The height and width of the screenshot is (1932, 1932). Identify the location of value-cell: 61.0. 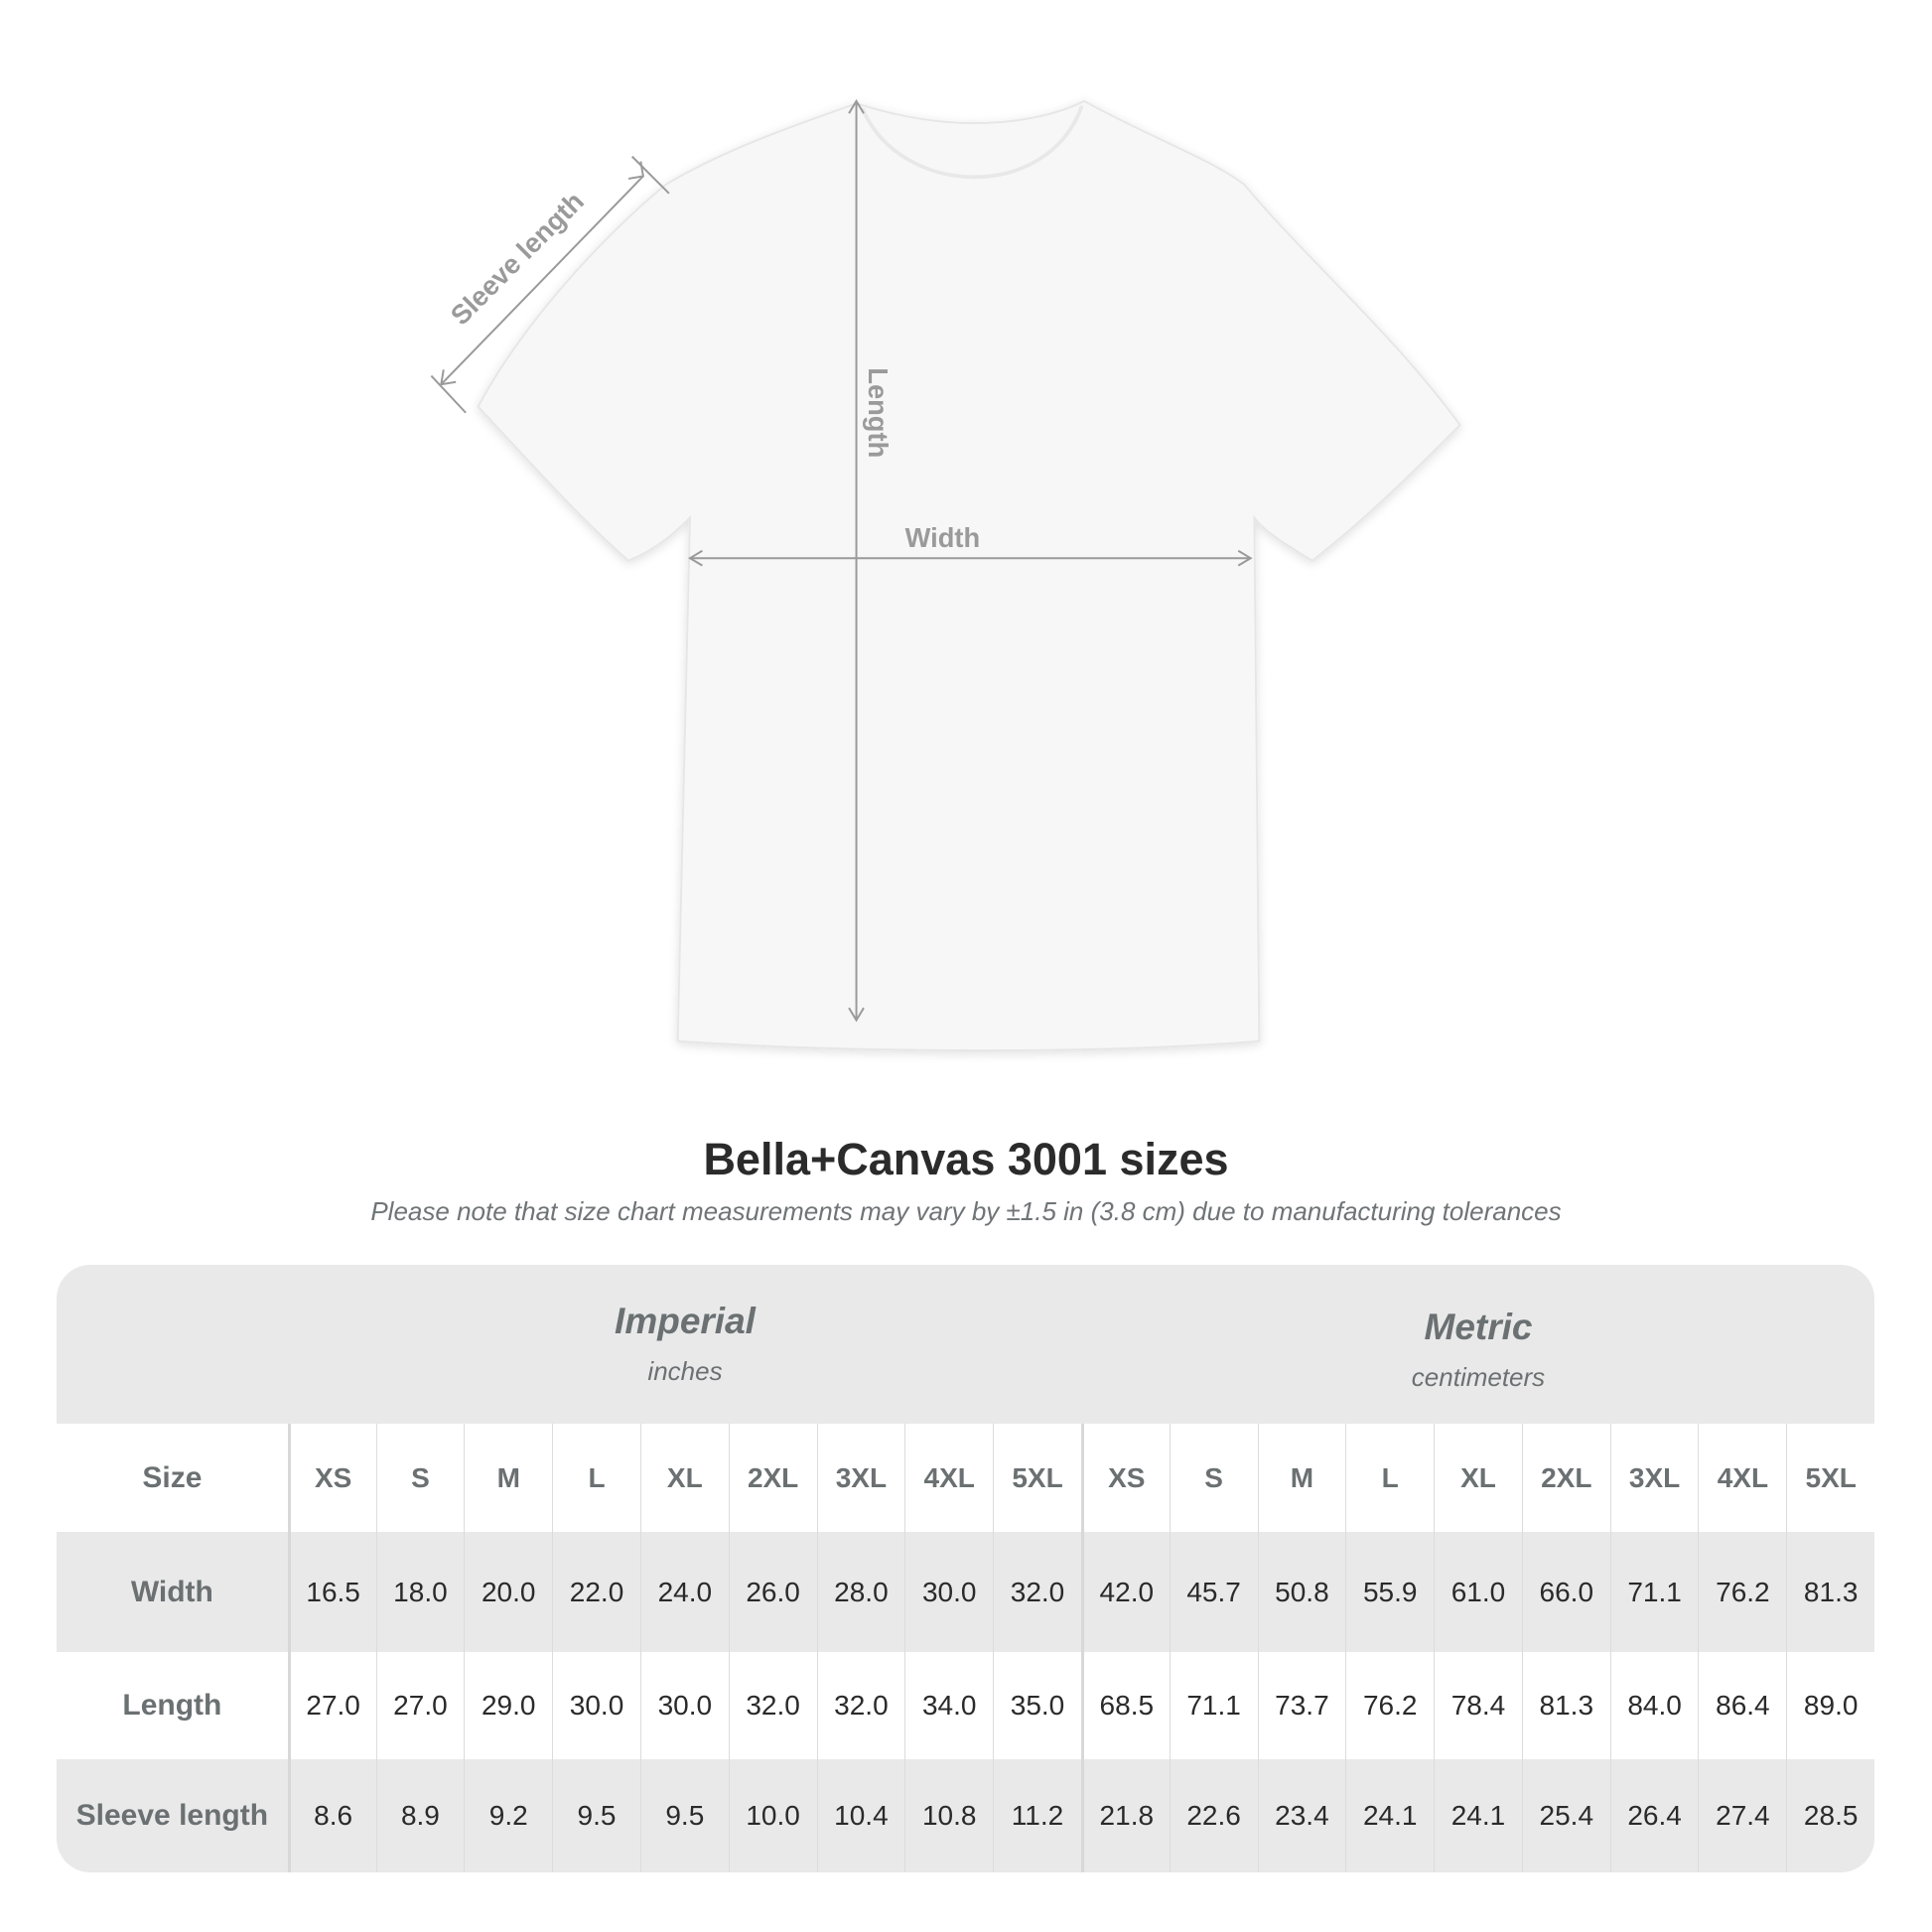
(1478, 1592).